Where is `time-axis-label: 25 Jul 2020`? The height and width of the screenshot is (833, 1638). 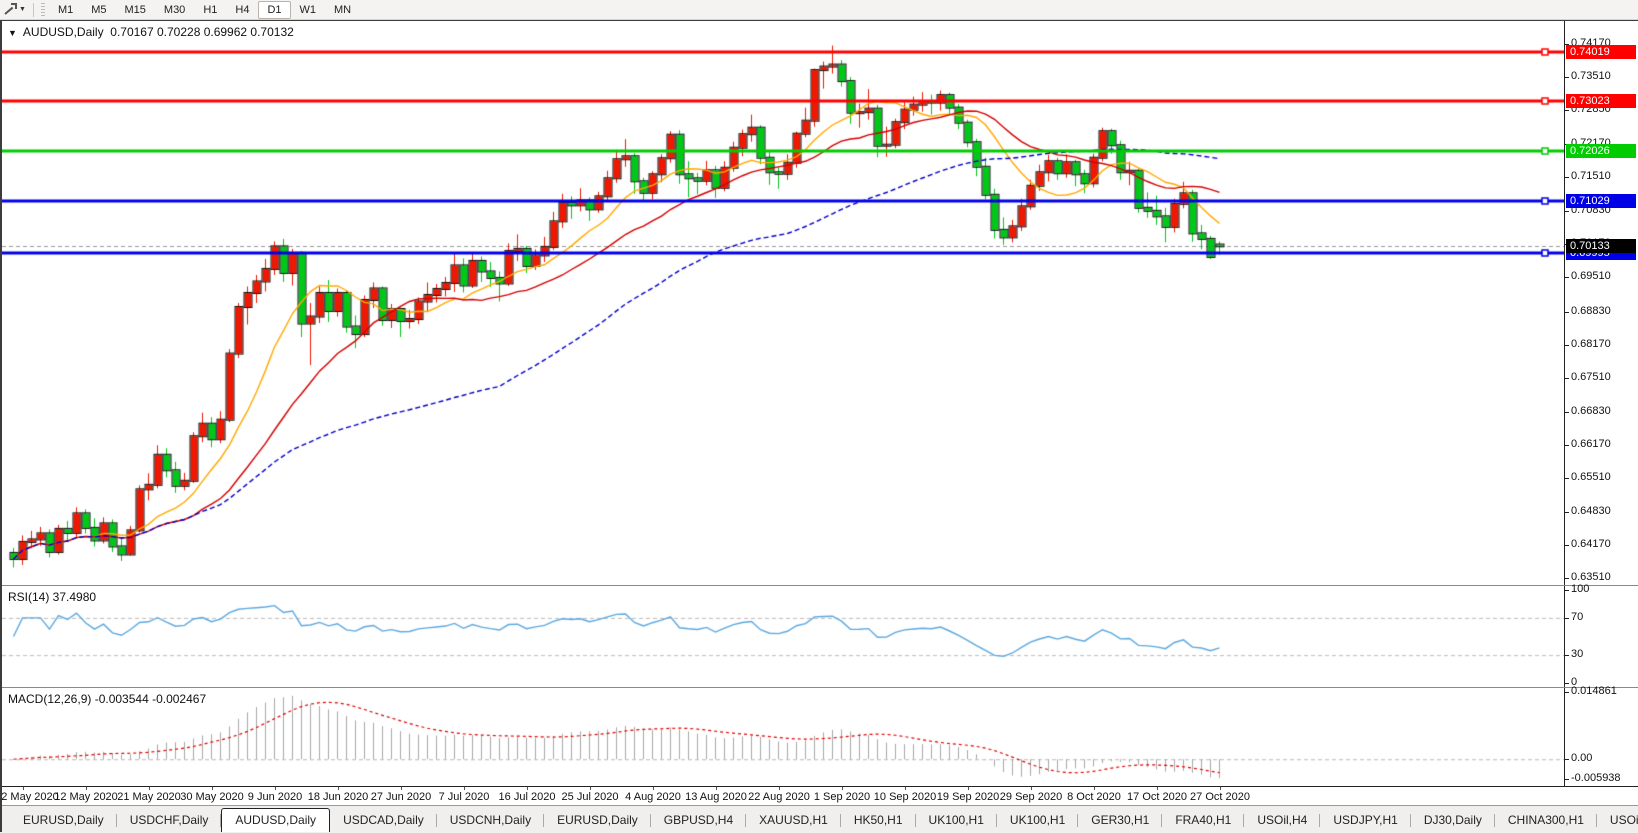
time-axis-label: 25 Jul 2020 is located at coordinates (590, 797).